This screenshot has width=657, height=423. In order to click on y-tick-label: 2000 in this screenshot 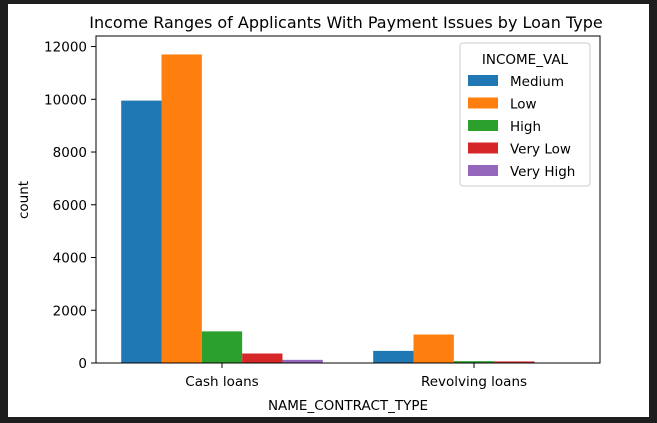, I will do `click(70, 311)`.